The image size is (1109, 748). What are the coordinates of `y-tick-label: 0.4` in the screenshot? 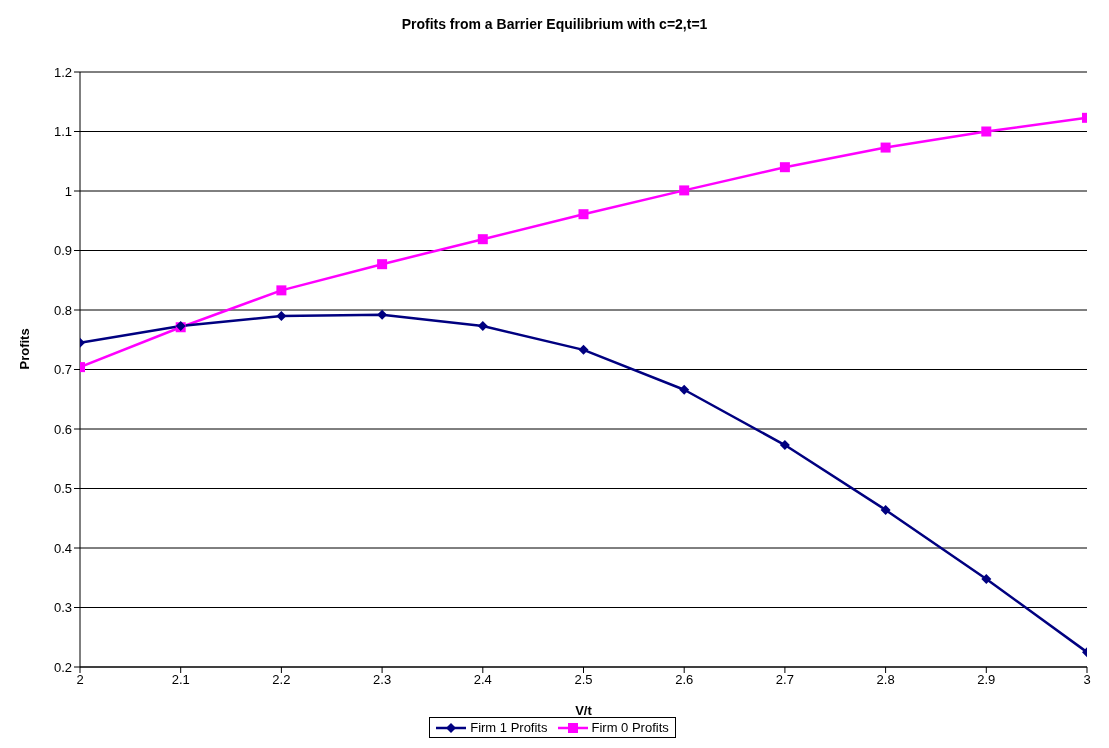 It's located at (62, 548).